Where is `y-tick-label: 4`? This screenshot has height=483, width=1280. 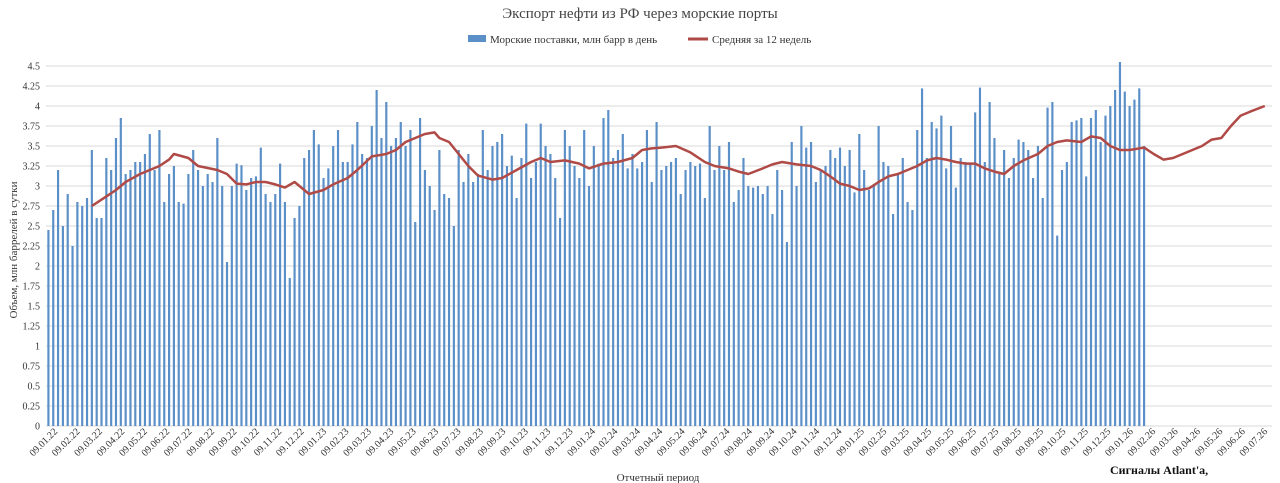 y-tick-label: 4 is located at coordinates (37, 107).